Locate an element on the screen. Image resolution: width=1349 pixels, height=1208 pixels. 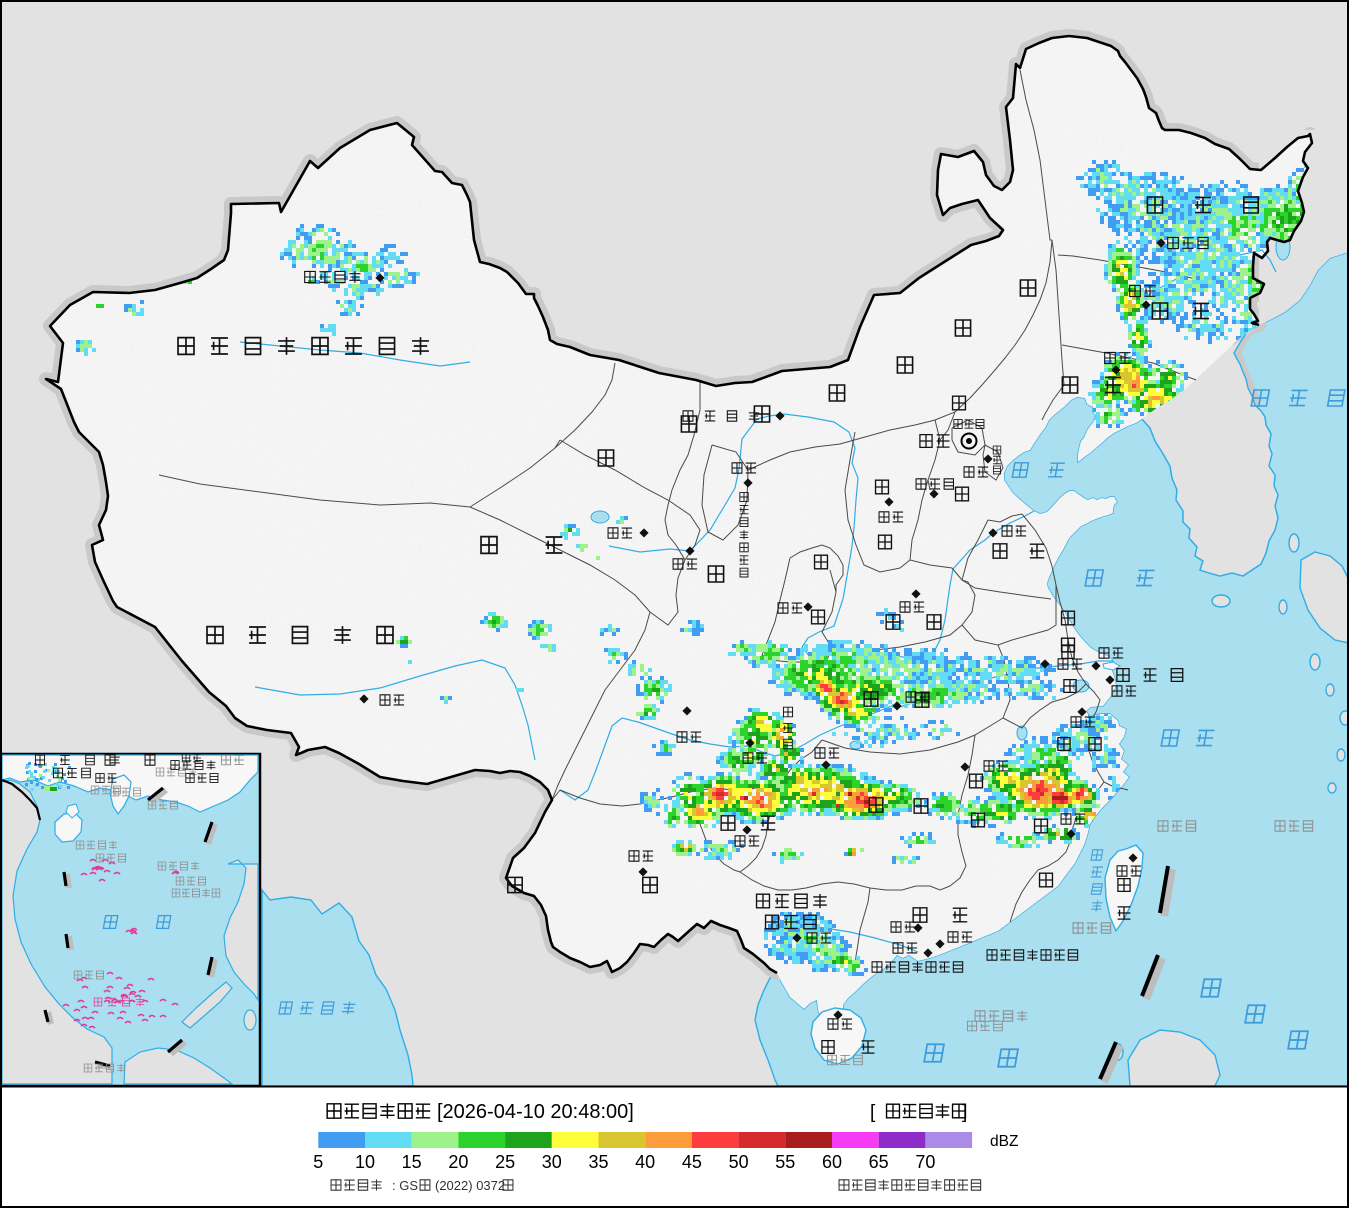
svg-text: 25 is located at coordinates (505, 1162).